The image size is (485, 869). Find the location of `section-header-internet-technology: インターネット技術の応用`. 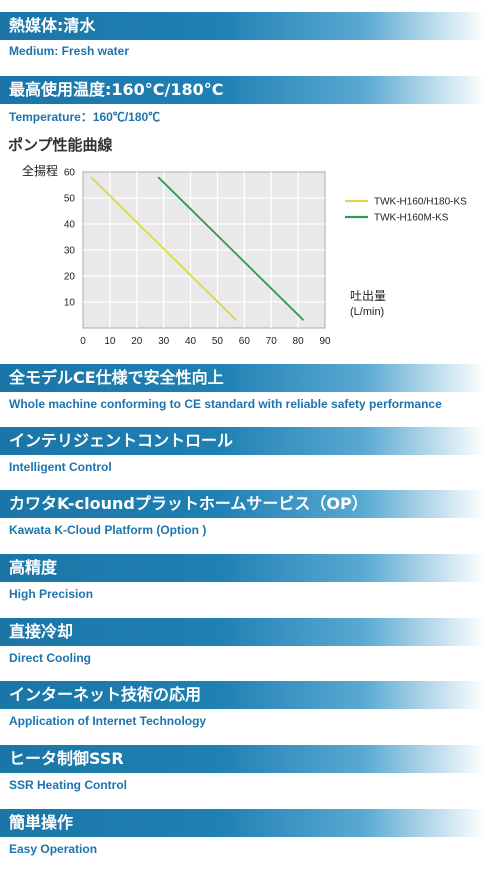

section-header-internet-technology: インターネット技術の応用 is located at coordinates (242, 695).